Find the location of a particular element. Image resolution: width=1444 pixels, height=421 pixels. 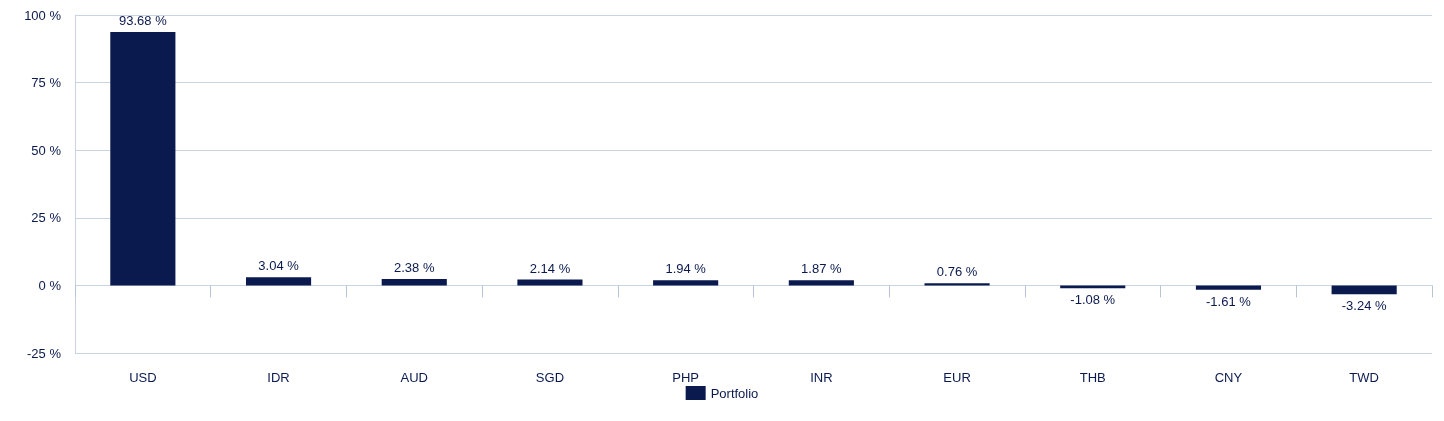

x-tick-label: USD is located at coordinates (143, 377).